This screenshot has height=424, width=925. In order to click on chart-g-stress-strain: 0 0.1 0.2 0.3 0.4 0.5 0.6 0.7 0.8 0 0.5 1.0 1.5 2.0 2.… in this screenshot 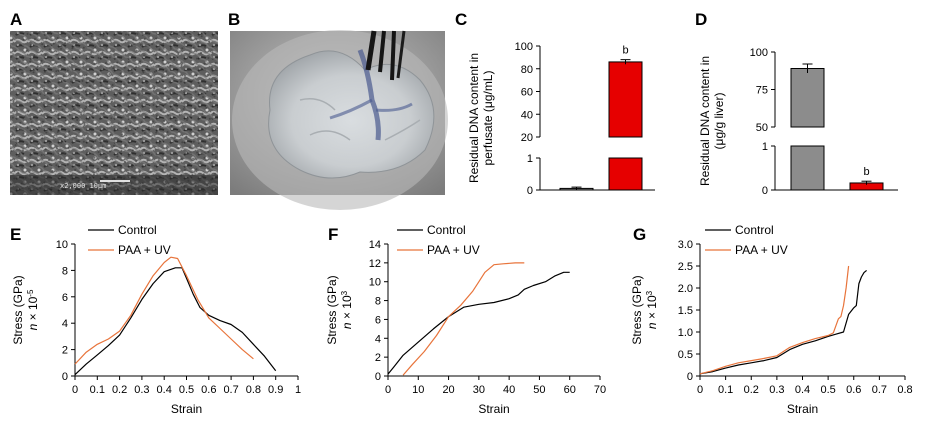, I will do `click(771, 319)`.